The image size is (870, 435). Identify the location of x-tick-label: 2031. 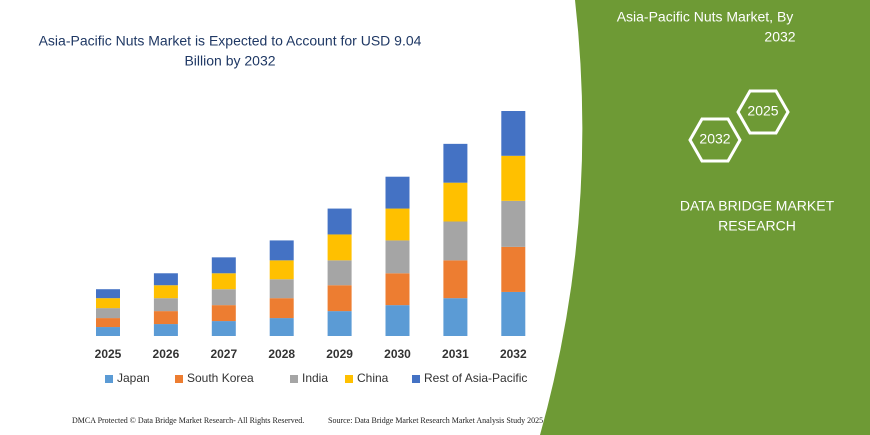
(455, 354).